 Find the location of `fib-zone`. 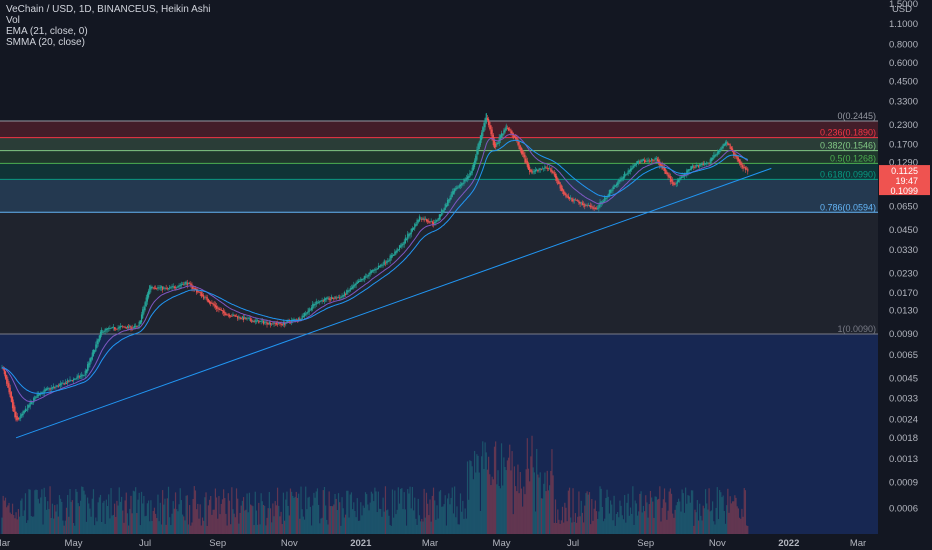

fib-zone is located at coordinates (439, 144).